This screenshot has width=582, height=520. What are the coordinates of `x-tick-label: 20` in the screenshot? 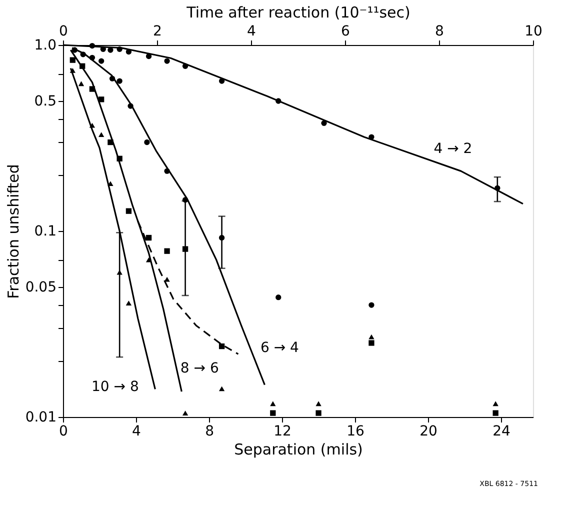 It's located at (429, 432).